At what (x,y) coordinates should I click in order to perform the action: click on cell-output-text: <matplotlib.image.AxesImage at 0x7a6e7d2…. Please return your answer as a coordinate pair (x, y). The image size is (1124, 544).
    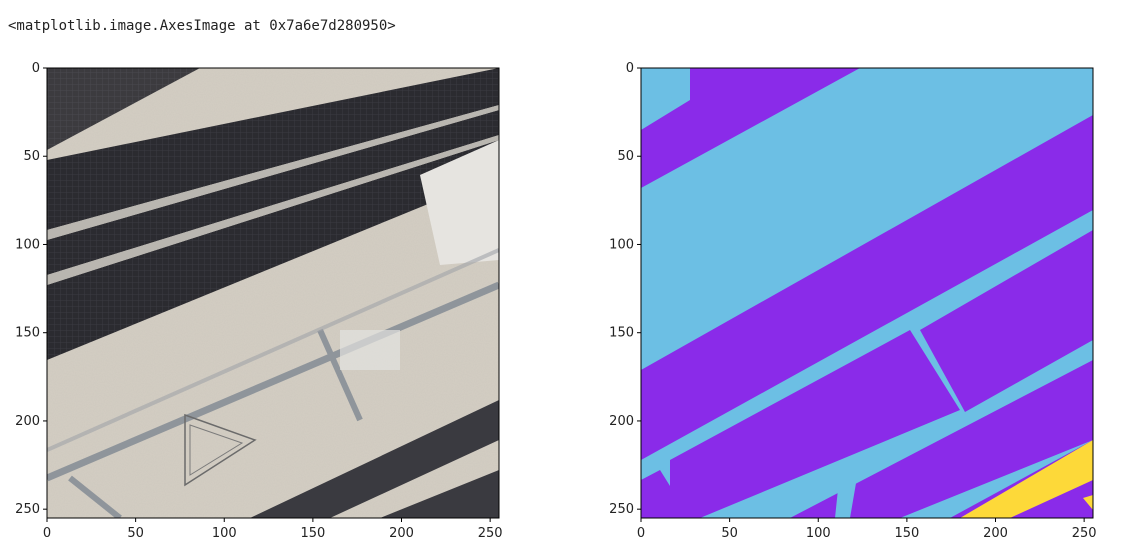
    Looking at the image, I should click on (202, 26).